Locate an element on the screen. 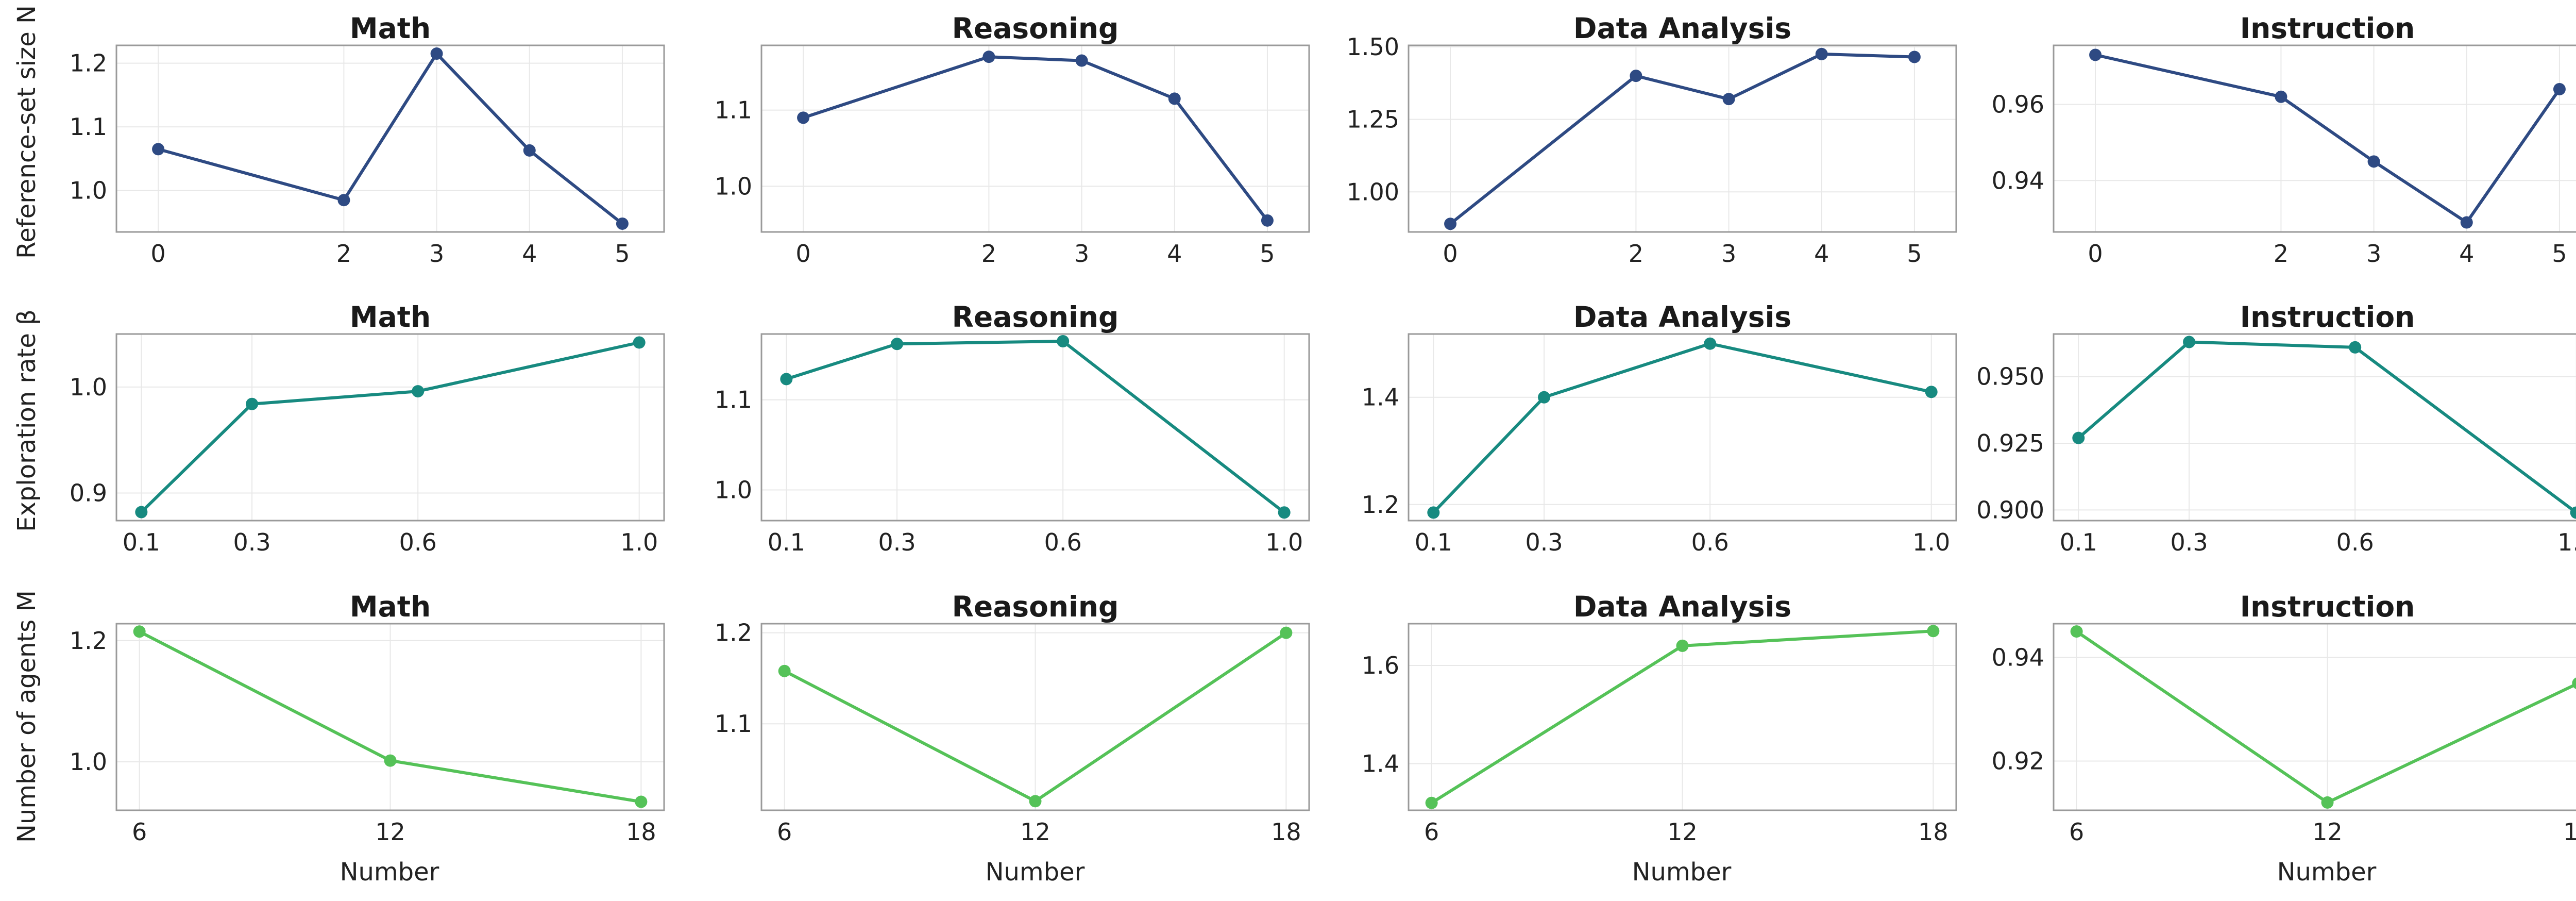 This screenshot has height=901, width=2576. subplot-r1-instruction: 0 2 3 4 5 0.94 0.96 Instruction is located at coordinates (2284, 140).